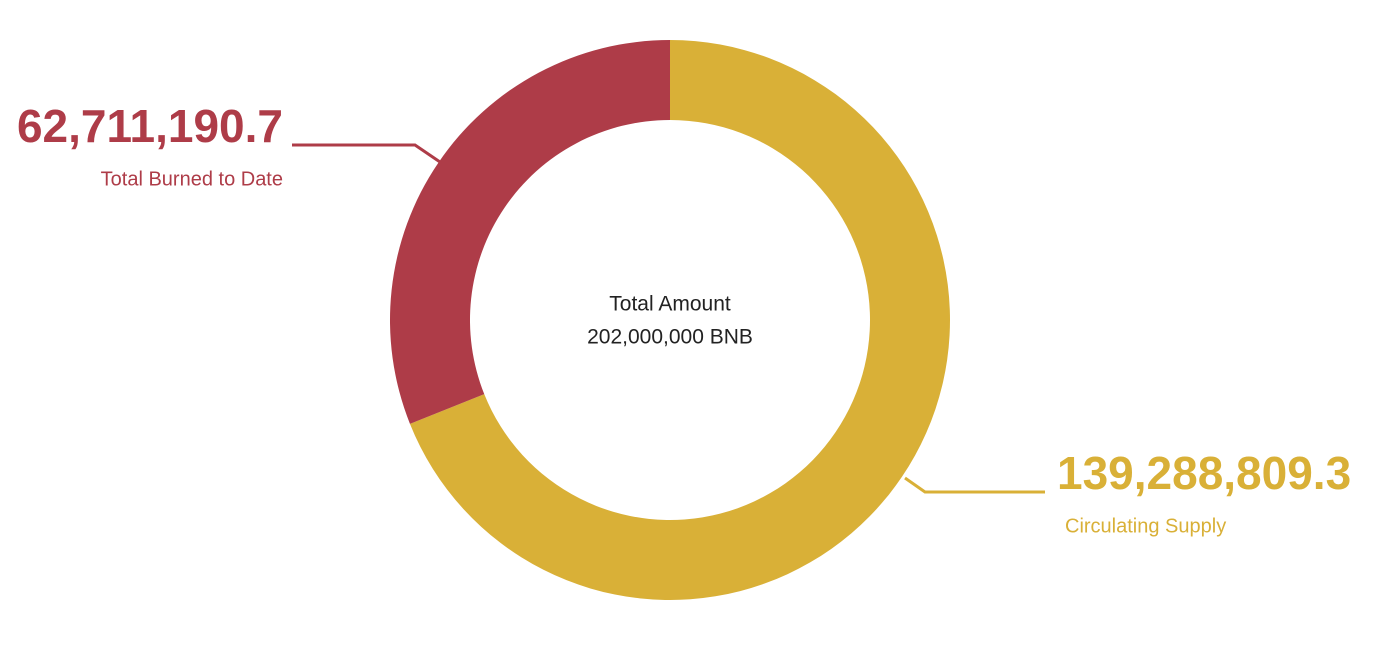 This screenshot has height=656, width=1388. What do you see at coordinates (1145, 526) in the screenshot?
I see `category-label: Circulating Supply` at bounding box center [1145, 526].